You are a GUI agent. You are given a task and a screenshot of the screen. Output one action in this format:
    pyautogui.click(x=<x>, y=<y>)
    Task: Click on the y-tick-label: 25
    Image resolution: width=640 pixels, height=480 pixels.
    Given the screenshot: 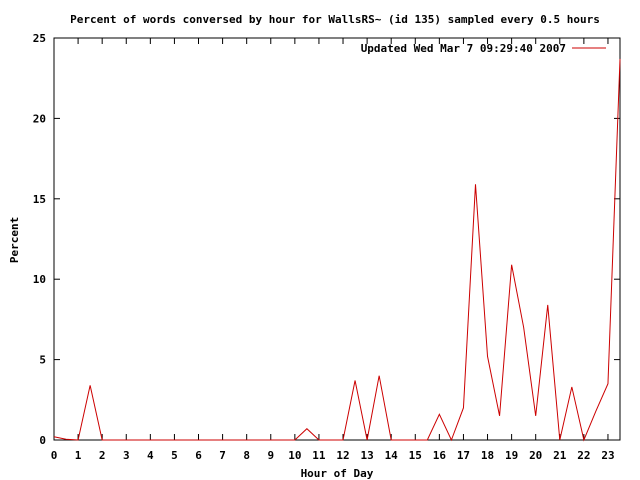 What is the action you would take?
    pyautogui.click(x=39, y=38)
    